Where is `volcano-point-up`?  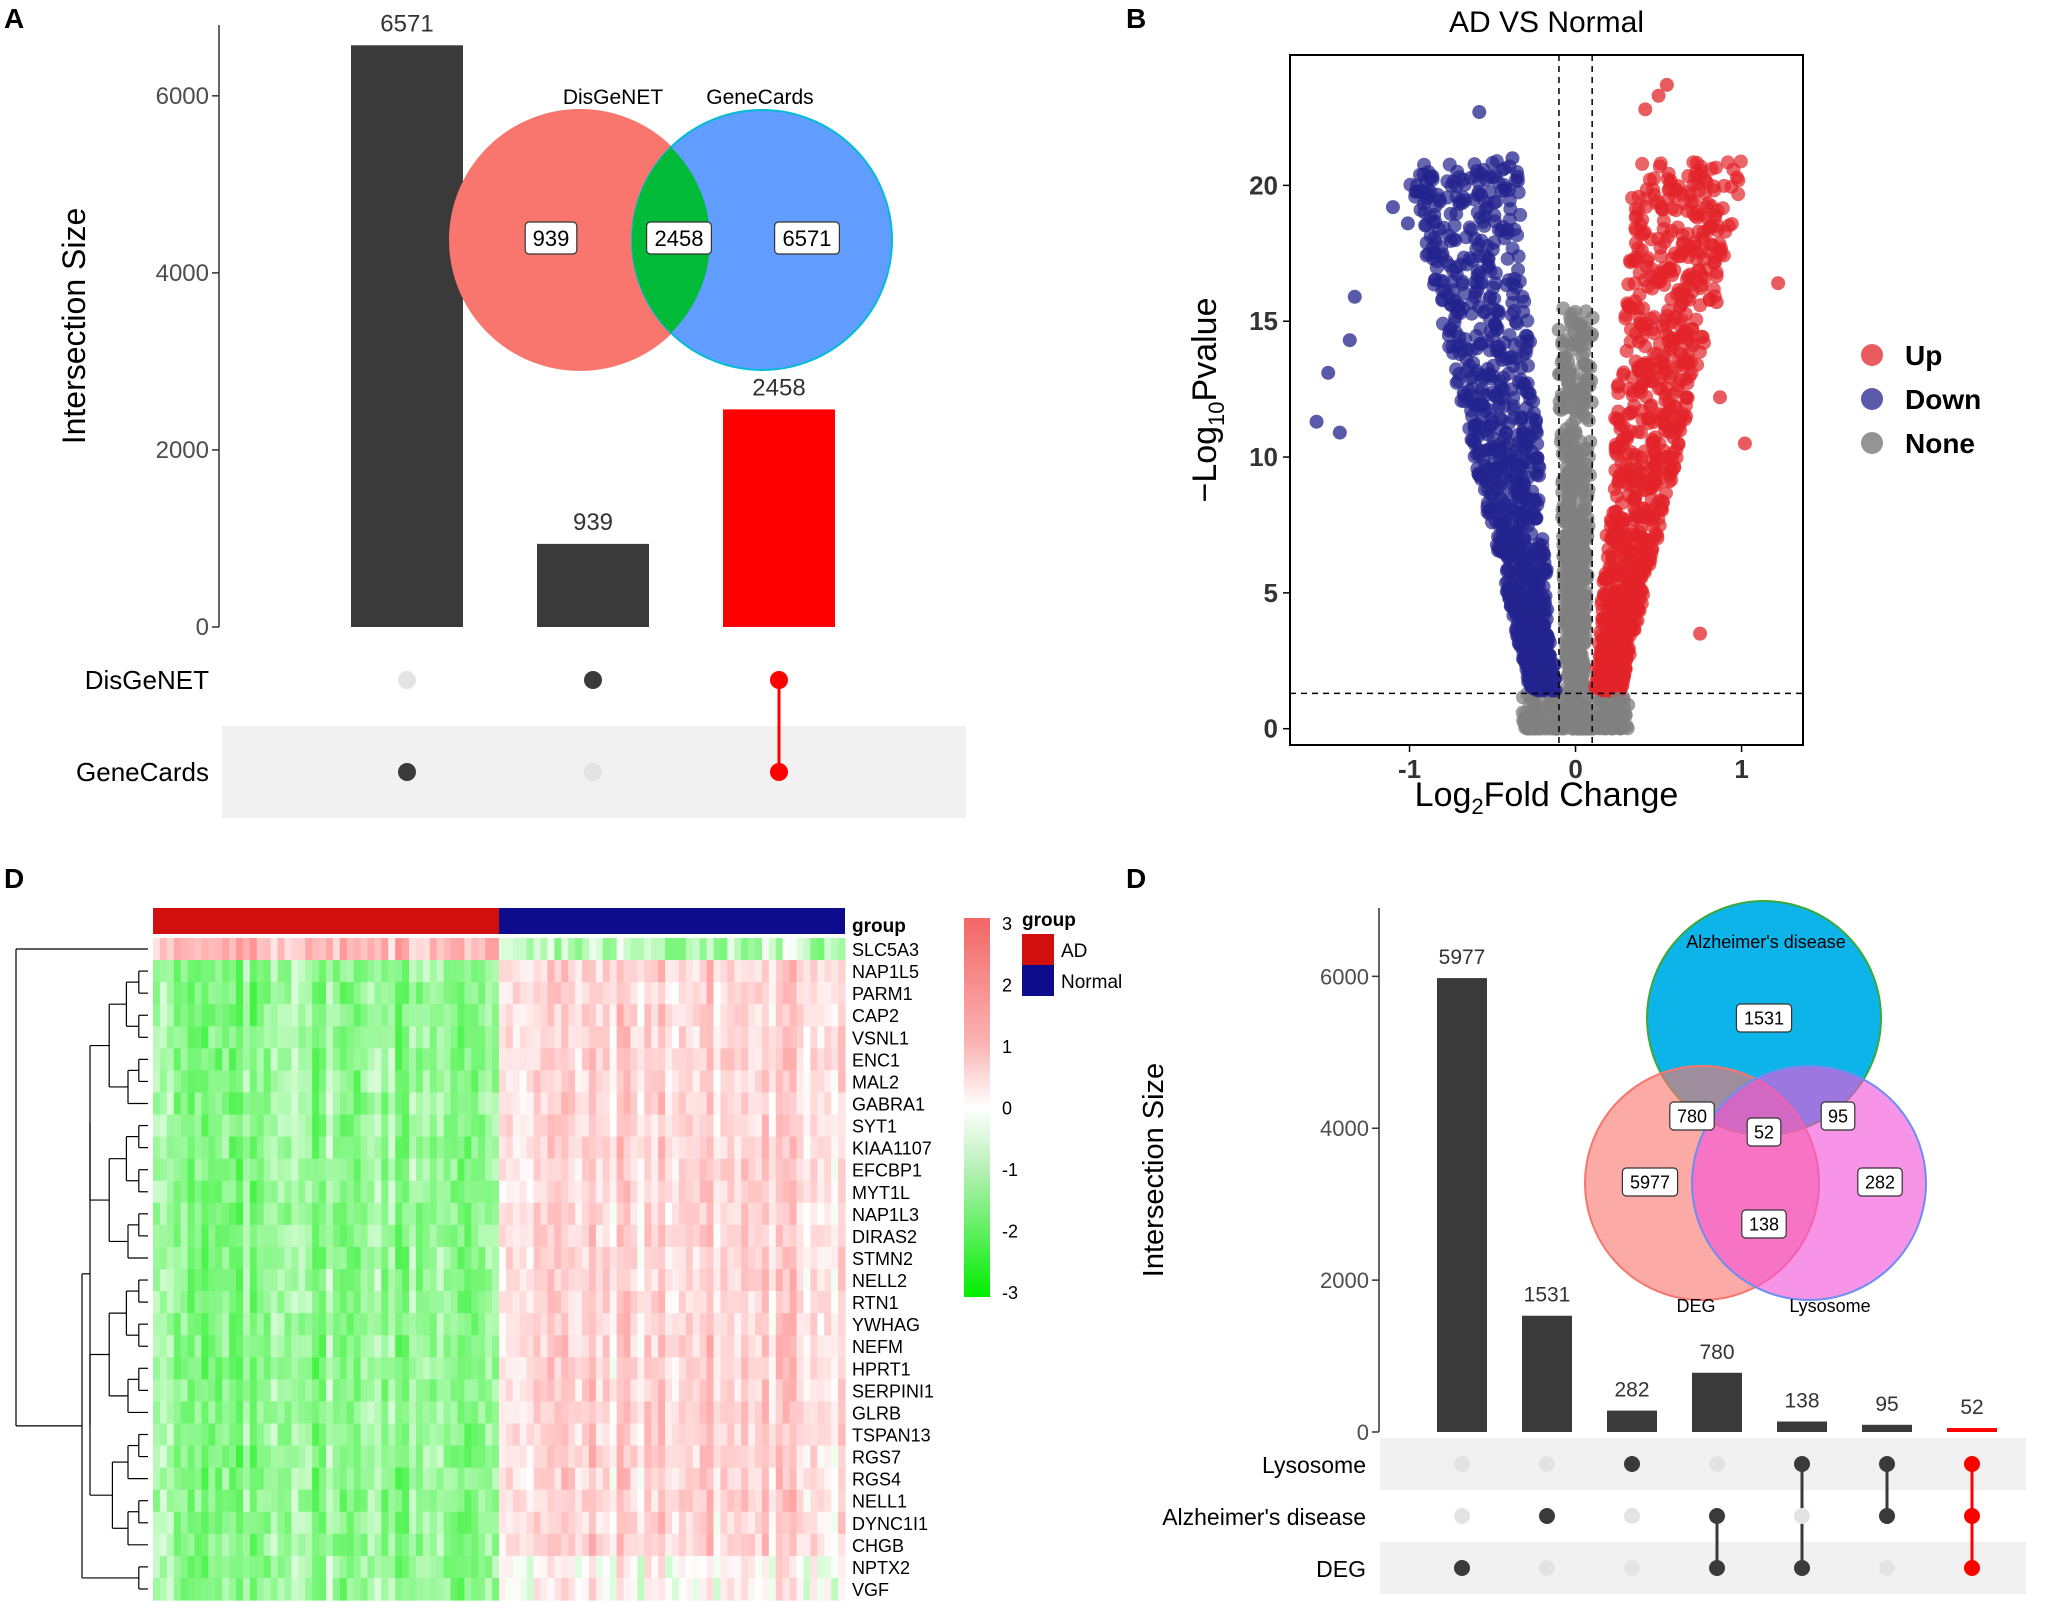 volcano-point-up is located at coordinates (1632, 377).